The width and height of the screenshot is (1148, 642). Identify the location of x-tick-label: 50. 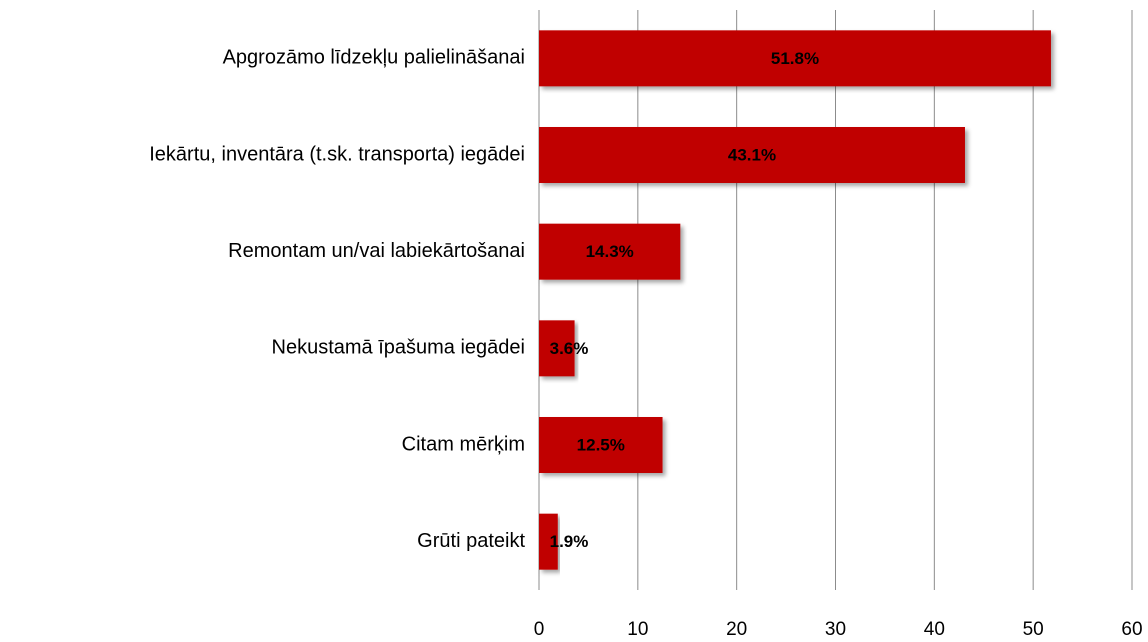
(1033, 629).